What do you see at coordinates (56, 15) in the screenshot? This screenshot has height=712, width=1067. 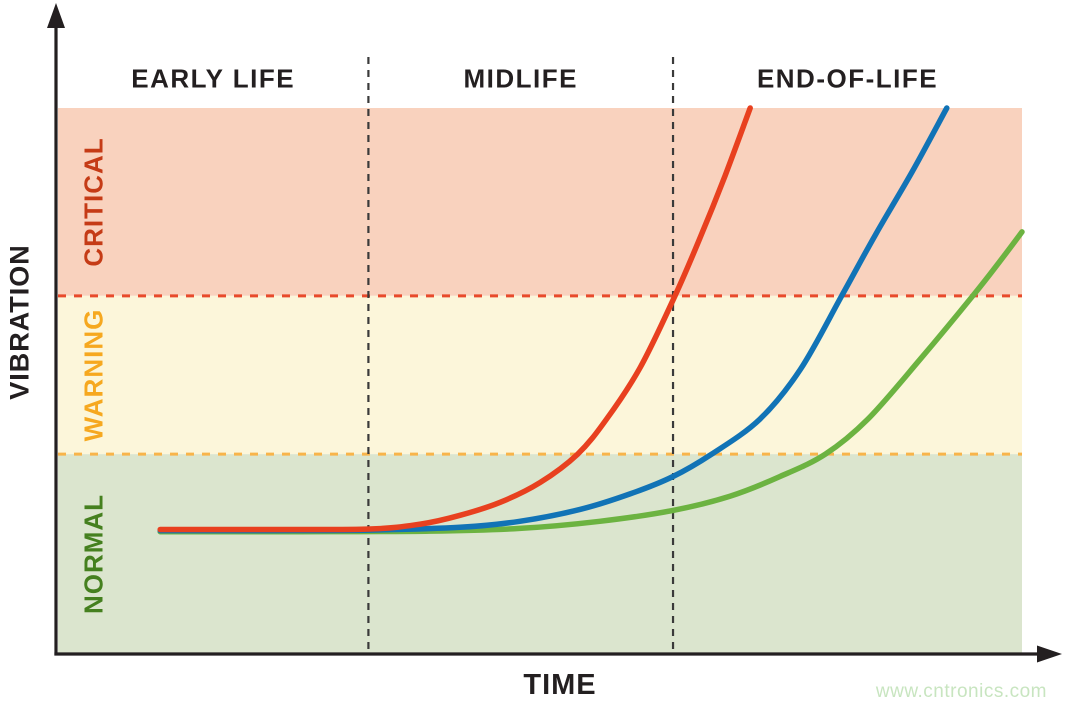 I see `y-axis-arrowhead-icon` at bounding box center [56, 15].